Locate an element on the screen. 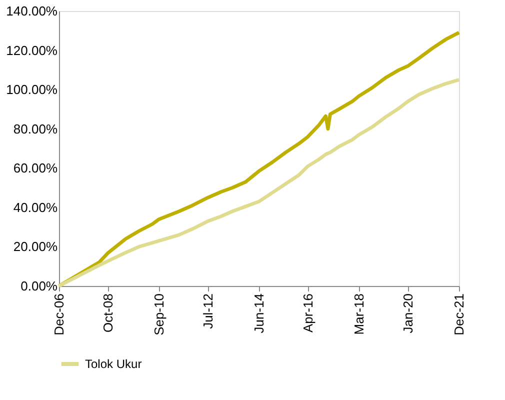 The width and height of the screenshot is (505, 400). x-tick-label: Dec-06 is located at coordinates (59, 315).